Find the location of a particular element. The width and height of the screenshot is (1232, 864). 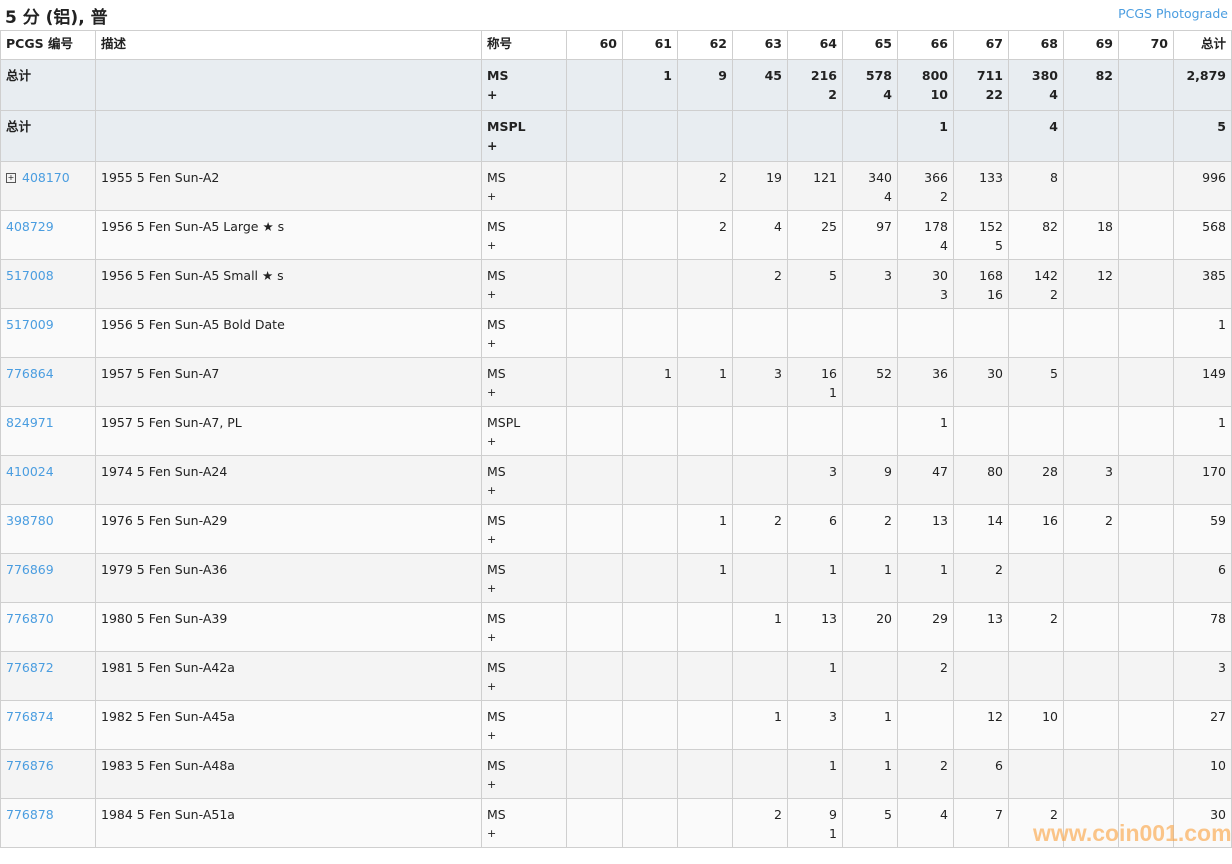

pcgs-id-link: 776876 is located at coordinates (30, 765).